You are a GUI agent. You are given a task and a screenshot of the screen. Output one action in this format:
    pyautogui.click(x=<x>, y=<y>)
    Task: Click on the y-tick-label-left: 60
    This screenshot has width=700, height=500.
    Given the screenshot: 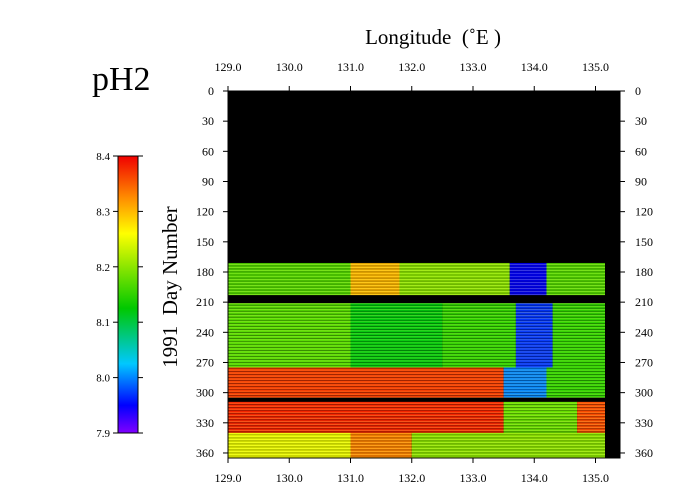 What is the action you would take?
    pyautogui.click(x=208, y=151)
    